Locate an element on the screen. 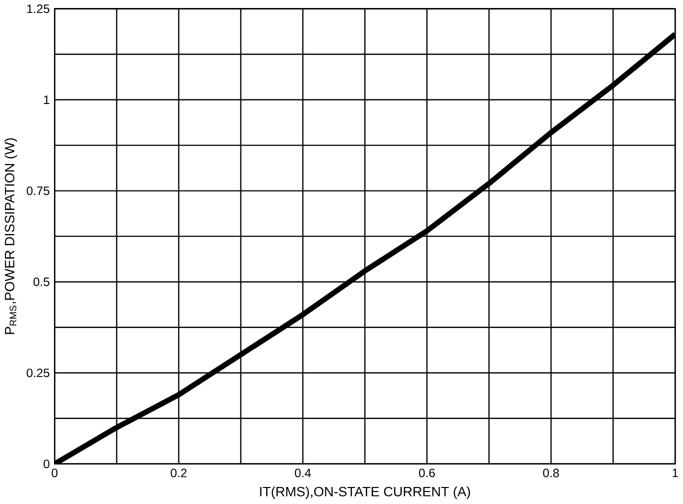 The height and width of the screenshot is (504, 683). y-tick-label: 0.75 is located at coordinates (38, 191).